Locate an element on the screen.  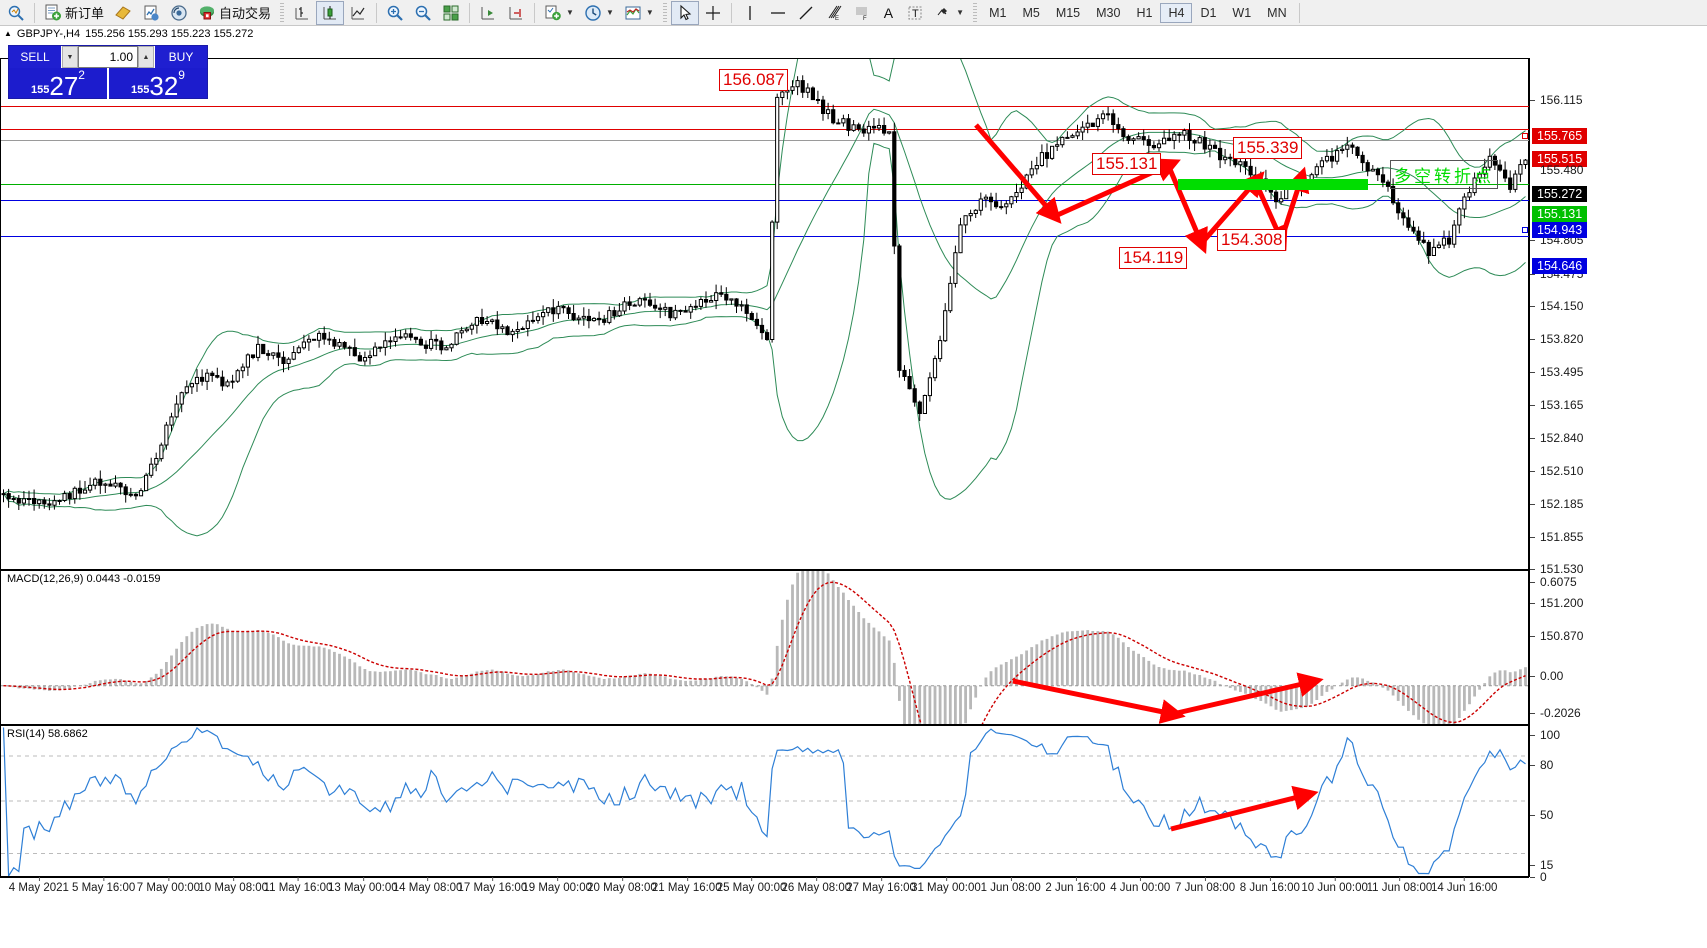
volume-stepper: ▼ 1.00 ▲ is located at coordinates (108, 57).